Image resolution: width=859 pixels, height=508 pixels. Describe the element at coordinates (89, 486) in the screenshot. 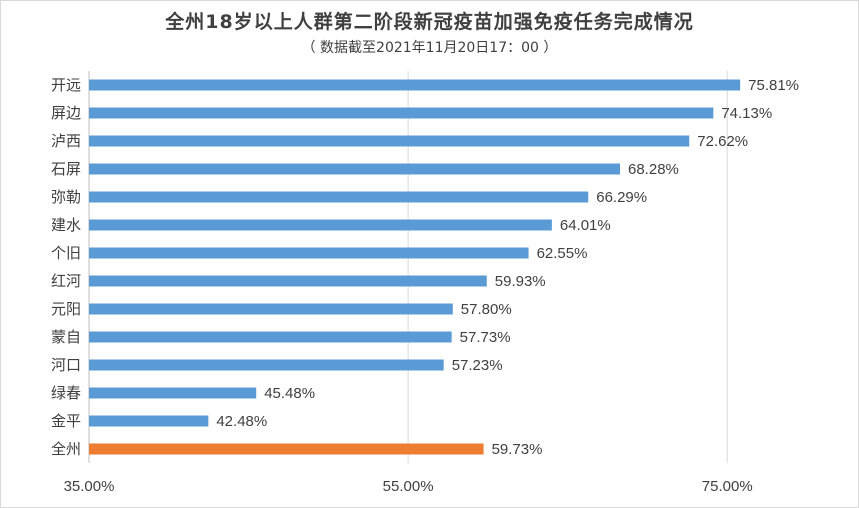

I see `x-tick-label-0: 35.00%` at that location.